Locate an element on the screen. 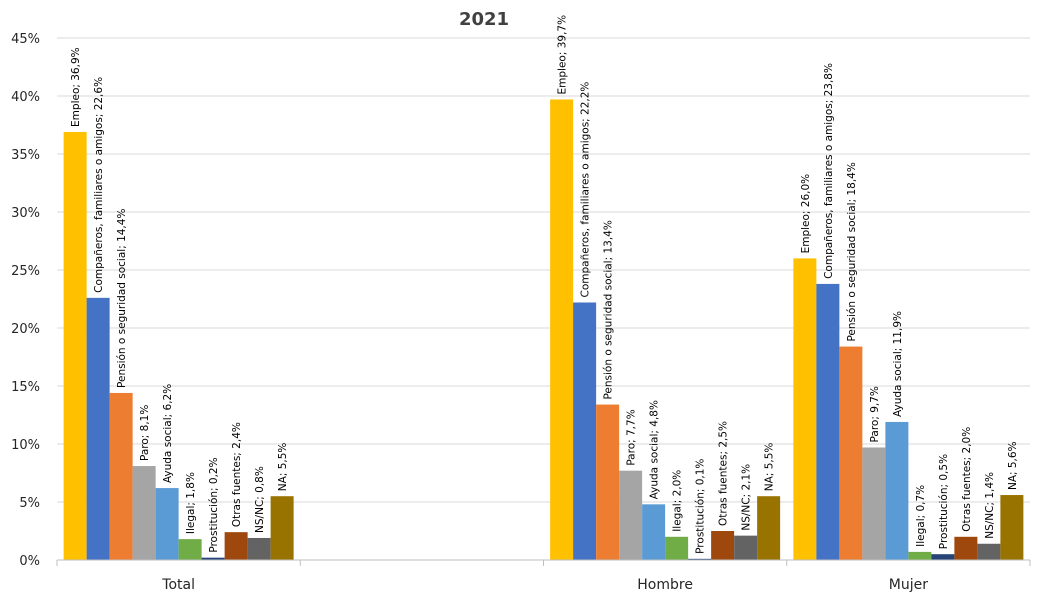 The width and height of the screenshot is (1042, 596). data-label: NS/NC; 1,4% is located at coordinates (990, 505).